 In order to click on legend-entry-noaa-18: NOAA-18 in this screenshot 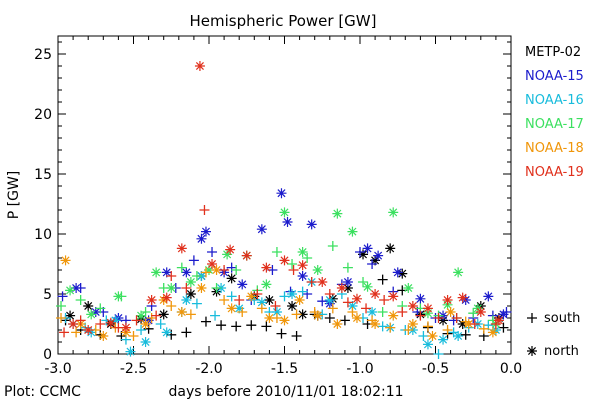, I will do `click(554, 148)`.